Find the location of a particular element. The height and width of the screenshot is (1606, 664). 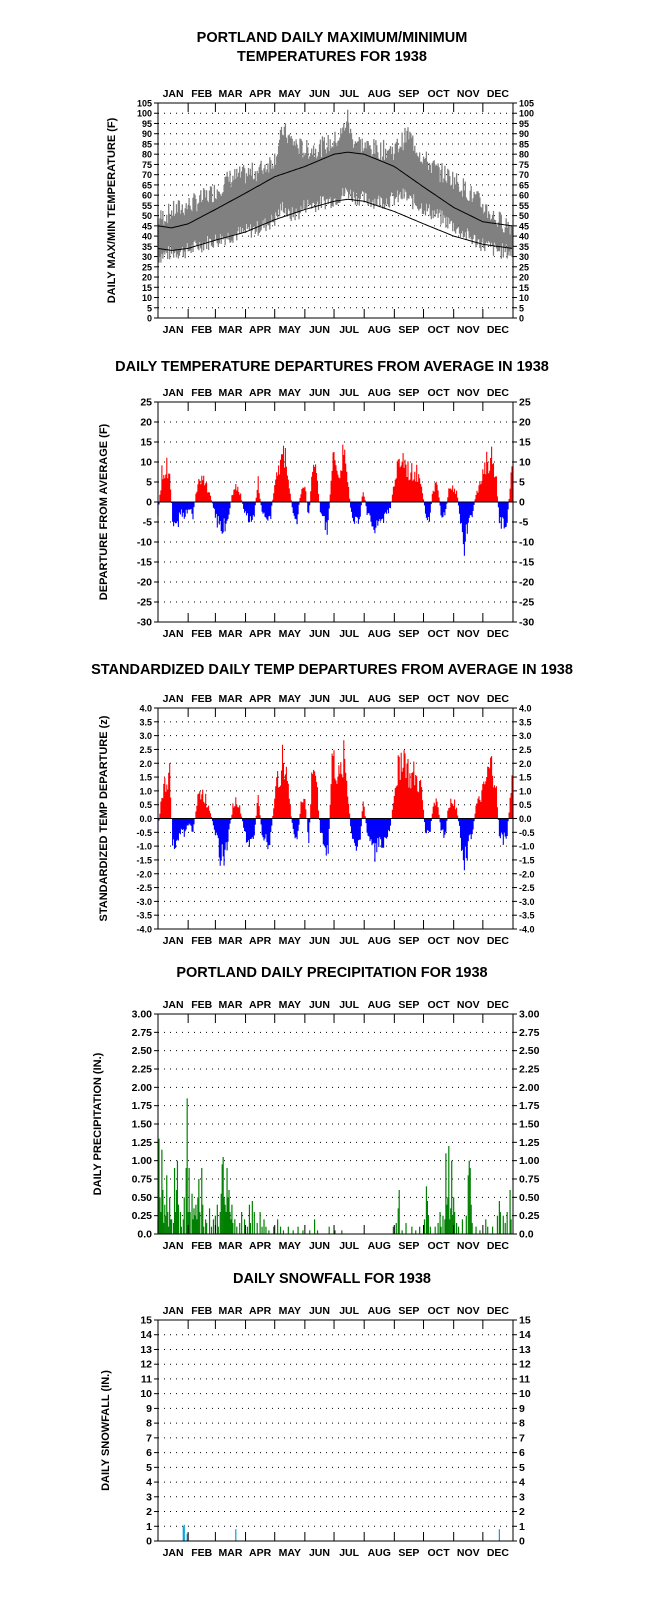

month-label-bottom: JUN is located at coordinates (319, 1246).